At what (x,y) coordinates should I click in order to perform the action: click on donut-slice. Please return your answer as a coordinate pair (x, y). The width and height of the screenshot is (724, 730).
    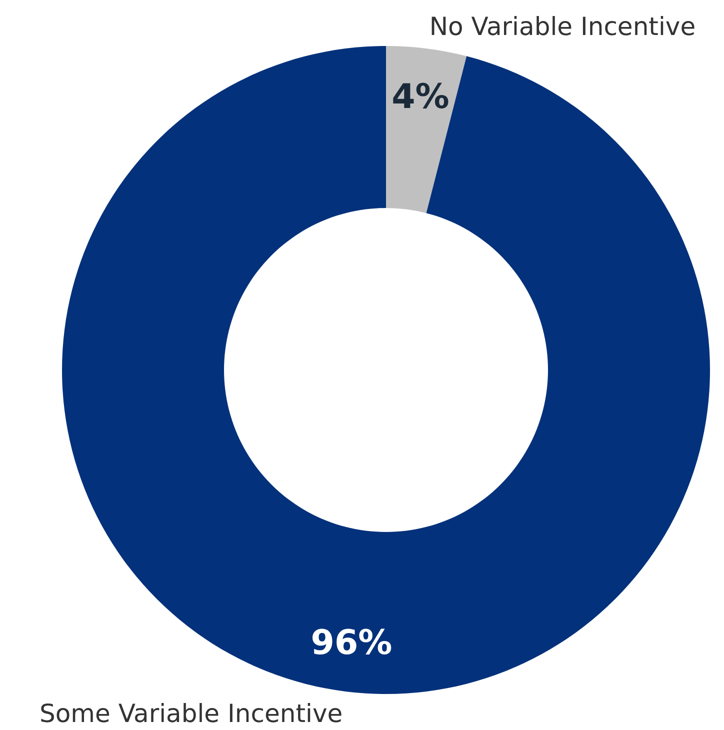
    Looking at the image, I should click on (426, 130).